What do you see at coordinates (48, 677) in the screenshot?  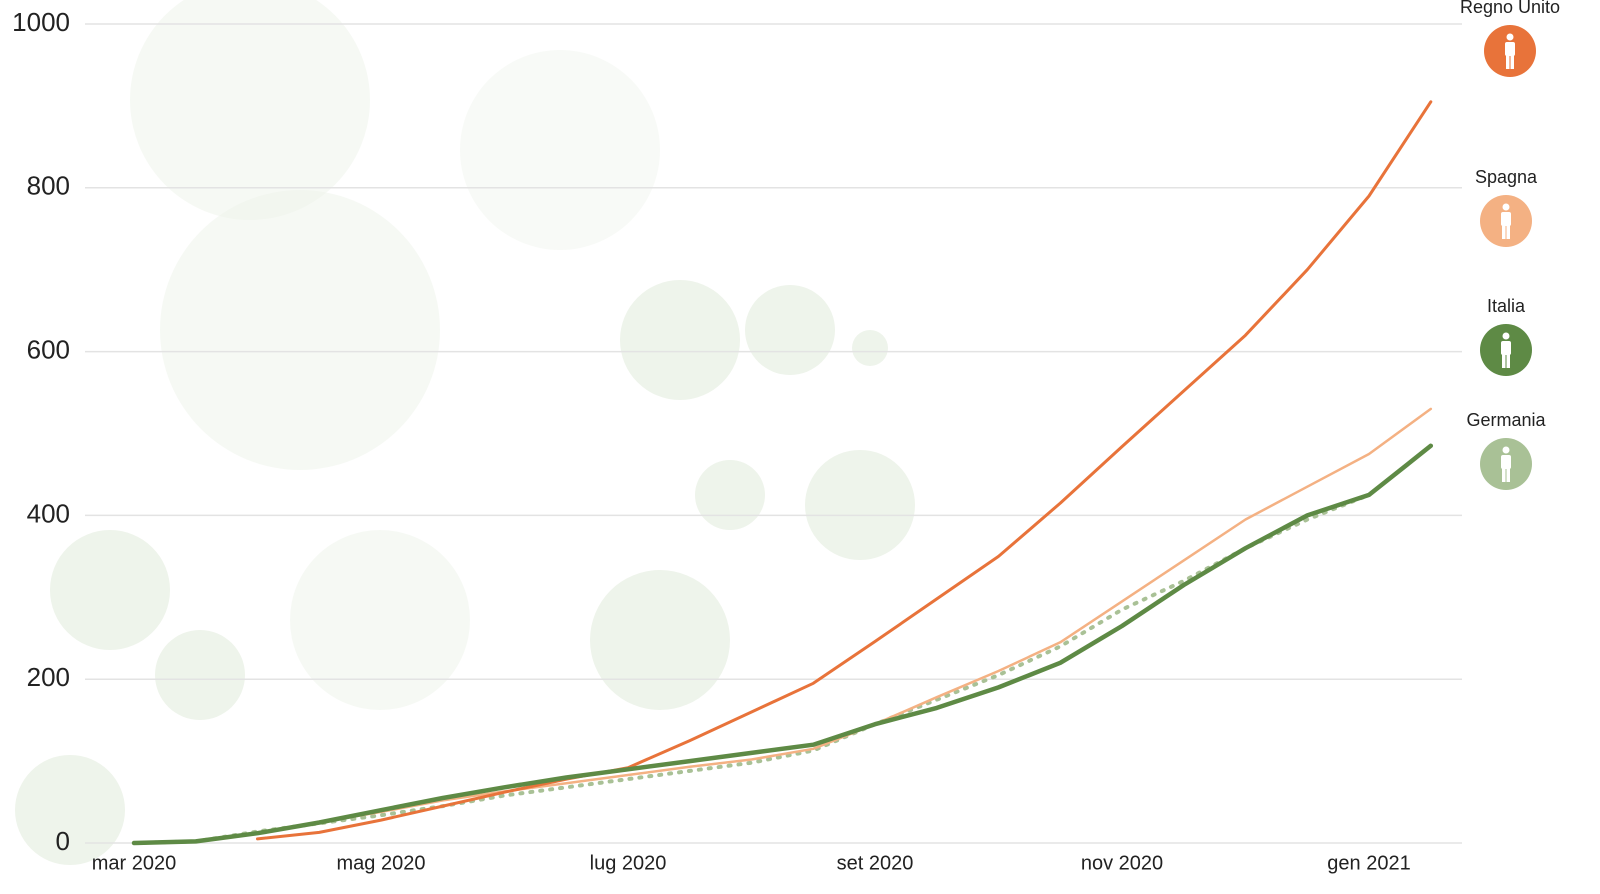 I see `y-tick-label: 200` at bounding box center [48, 677].